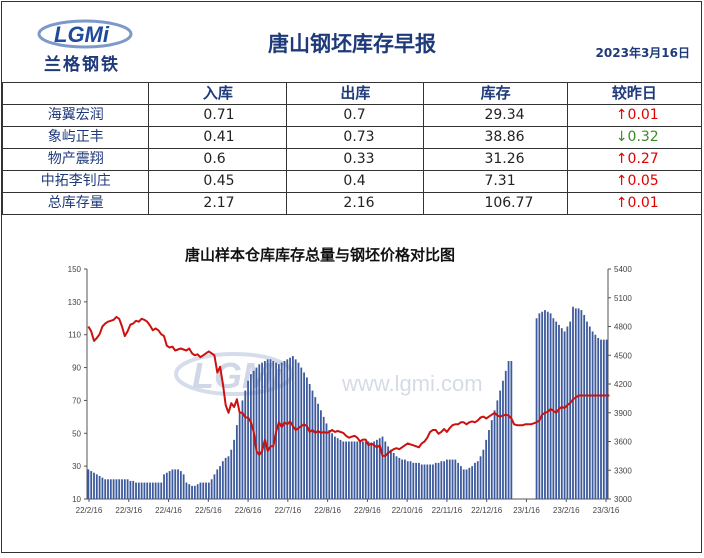 Image resolution: width=704 pixels, height=558 pixels. I want to click on row-stock: 7.31, so click(495, 181).